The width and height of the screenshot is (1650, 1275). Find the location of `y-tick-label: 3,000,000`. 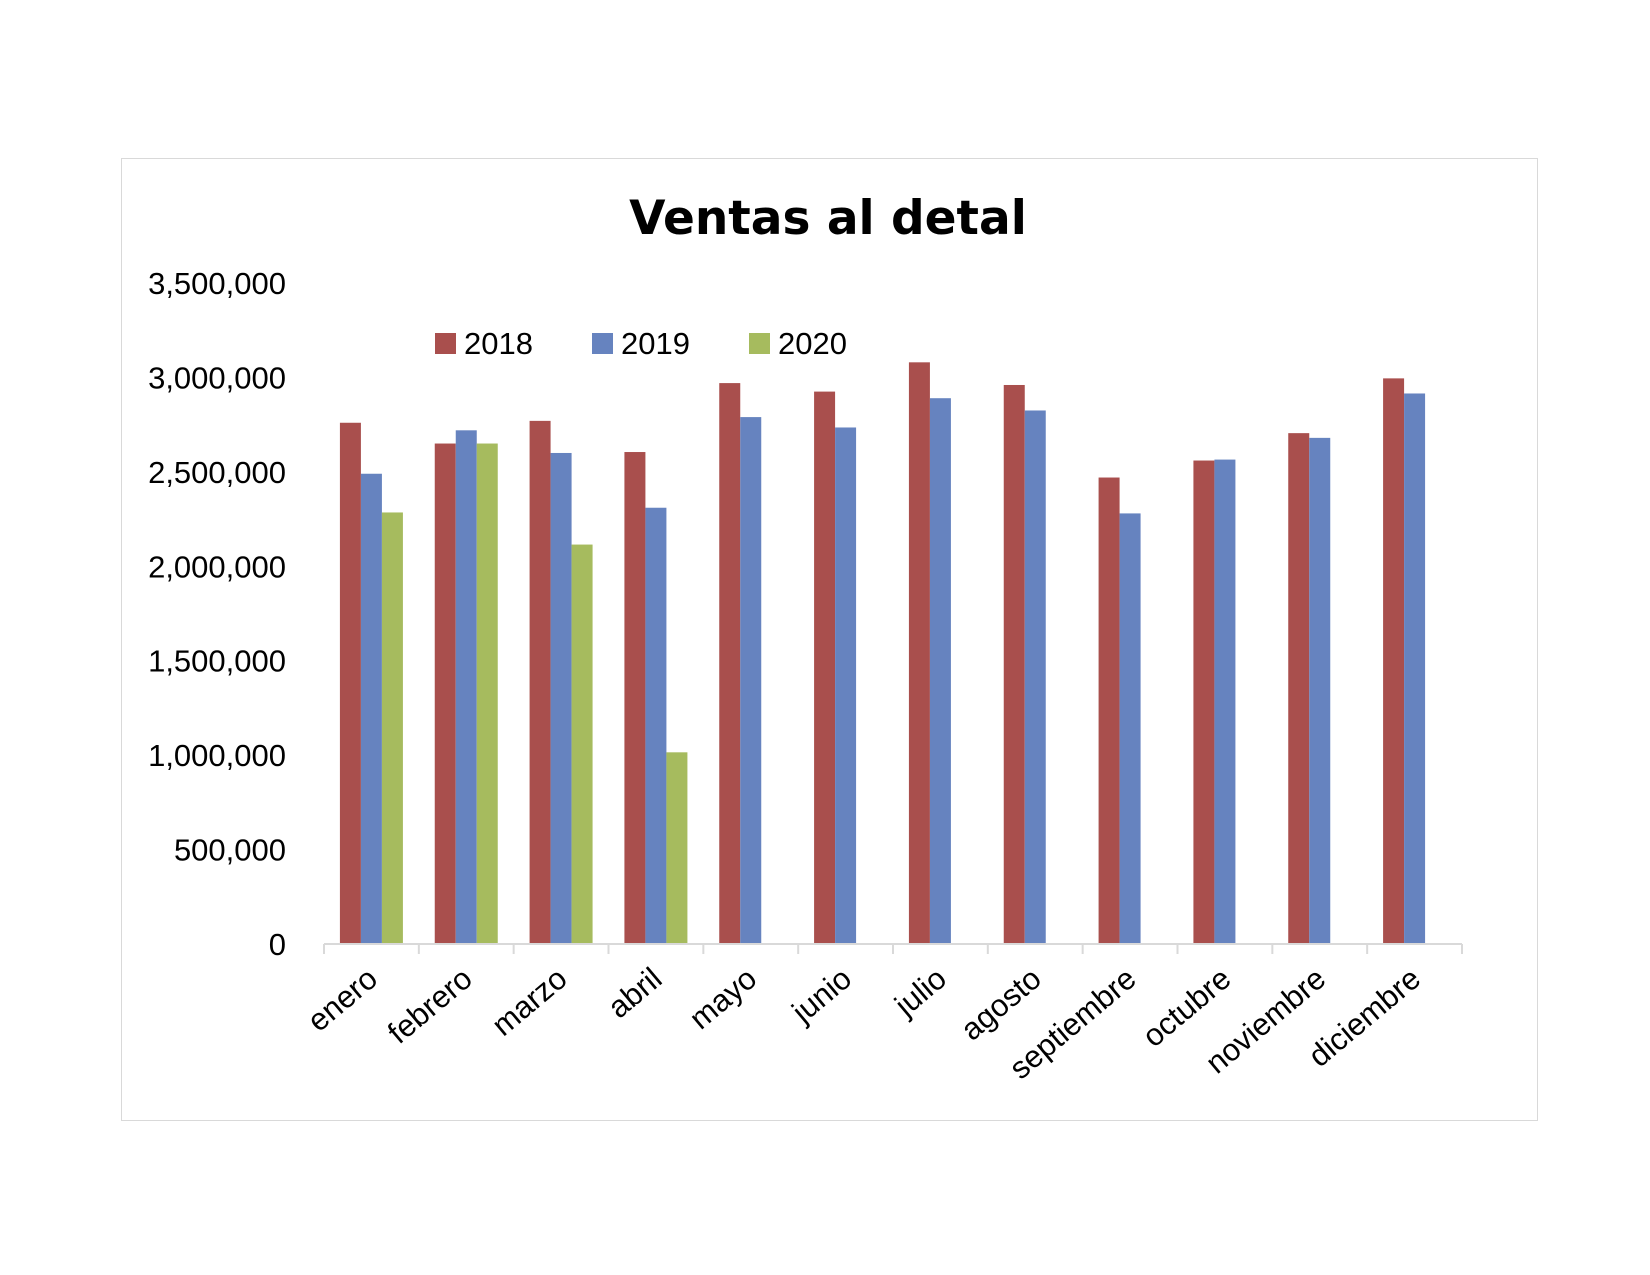

y-tick-label: 3,000,000 is located at coordinates (217, 377).